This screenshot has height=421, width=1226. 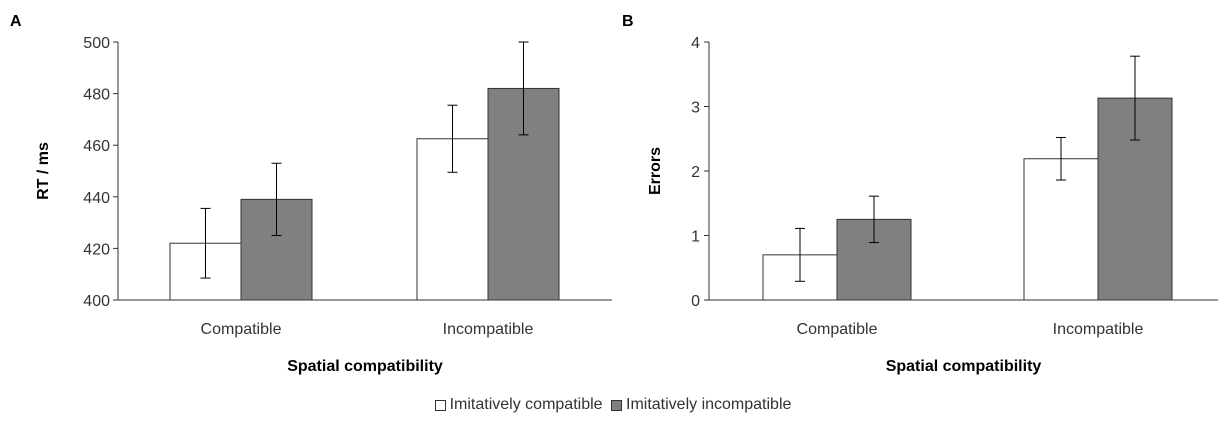 I want to click on y-tick-label: 480, so click(x=96, y=95).